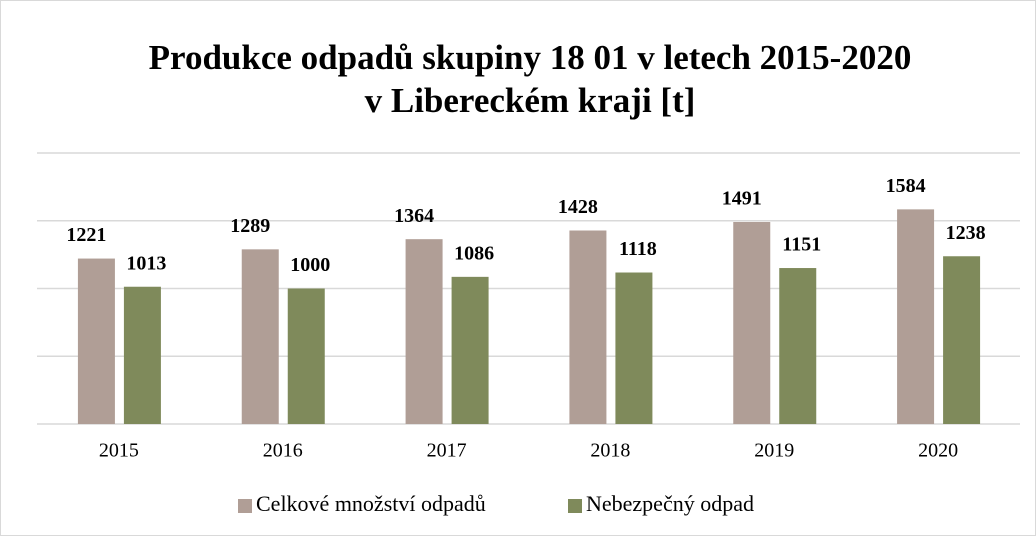  What do you see at coordinates (774, 451) in the screenshot?
I see `x-tick-label: 2019` at bounding box center [774, 451].